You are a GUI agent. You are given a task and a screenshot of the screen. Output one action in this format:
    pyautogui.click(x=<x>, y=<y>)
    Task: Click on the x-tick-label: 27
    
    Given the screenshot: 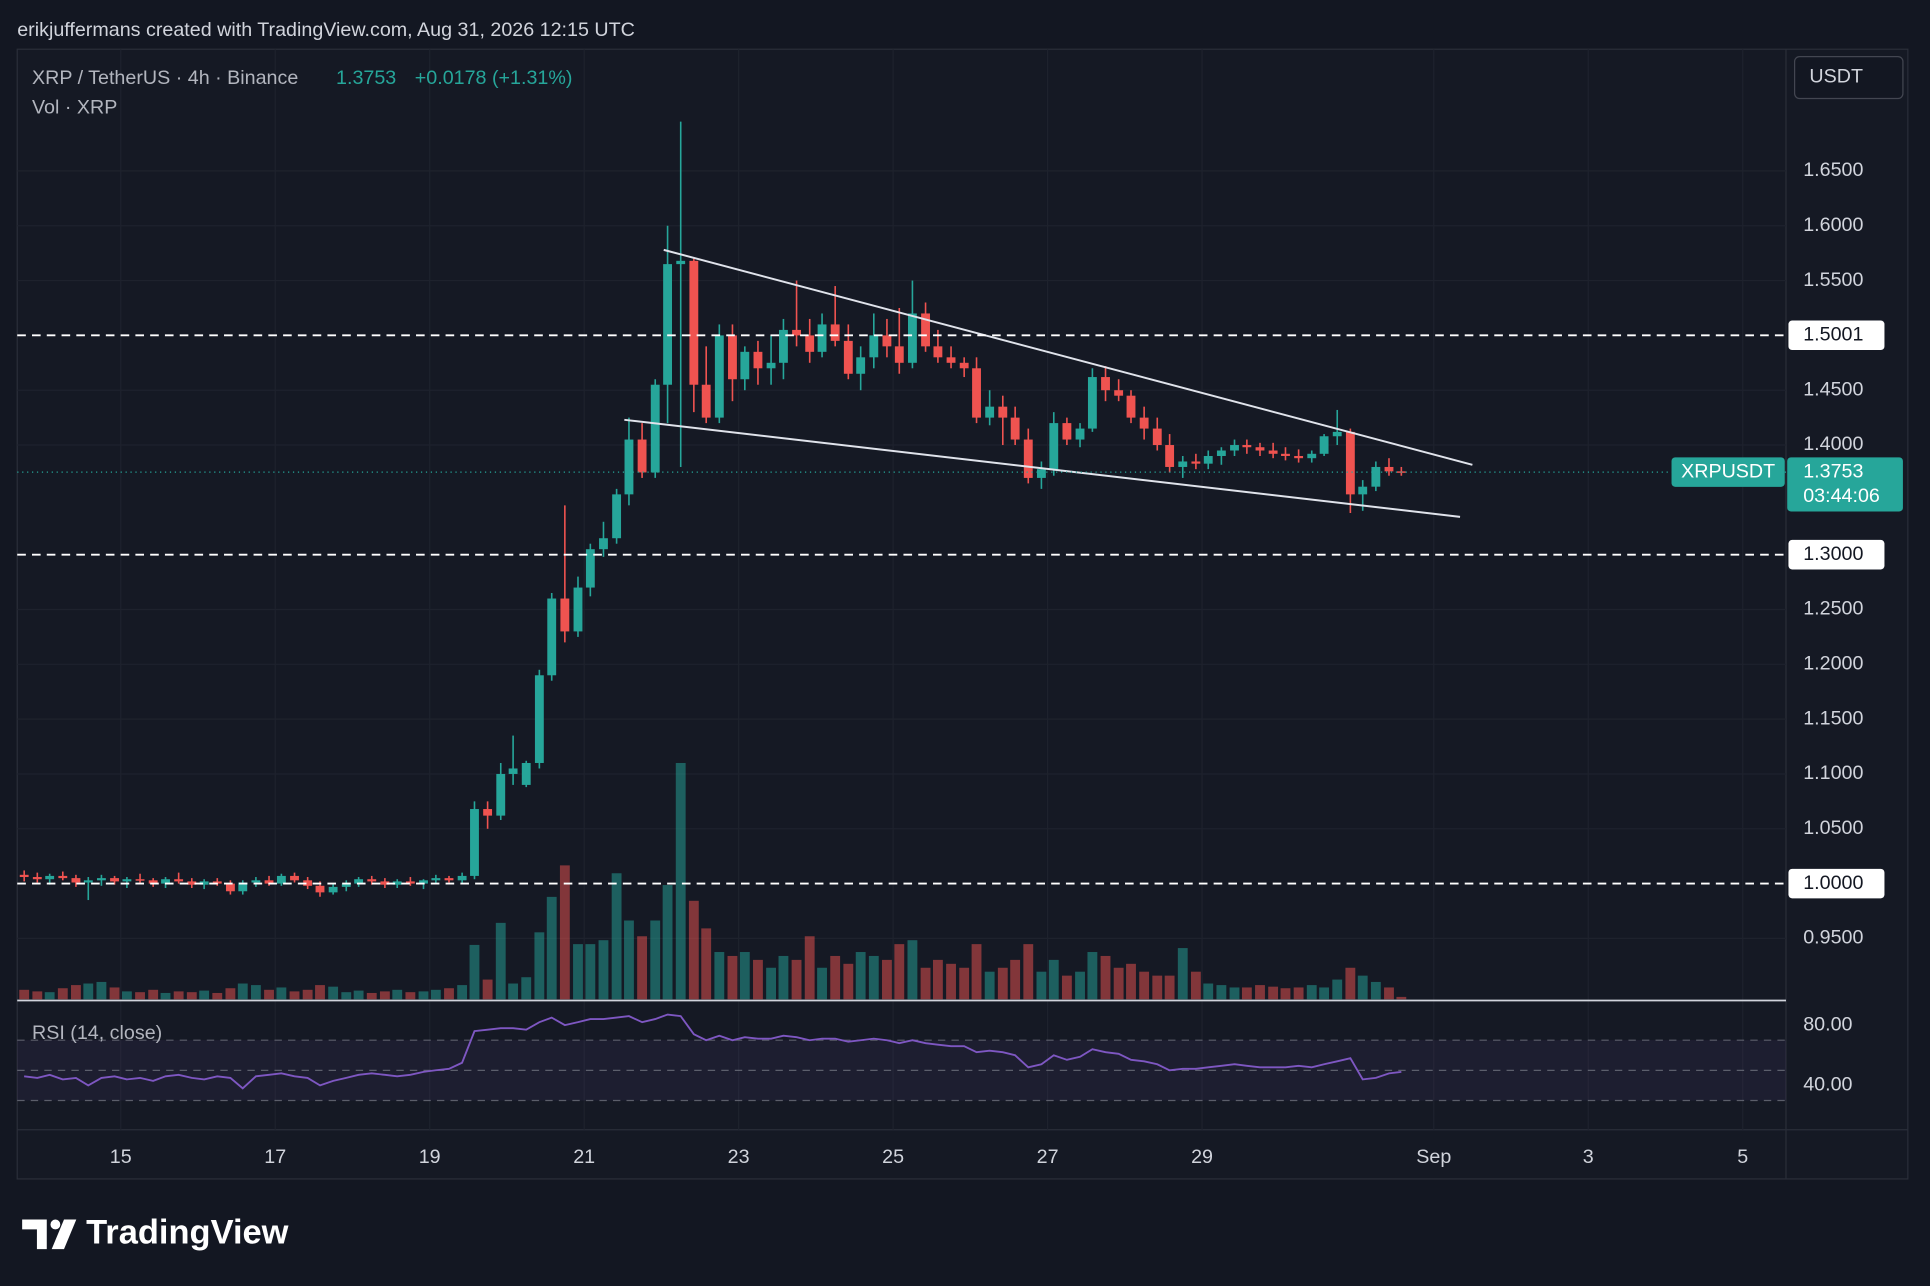 What is the action you would take?
    pyautogui.click(x=1048, y=1157)
    